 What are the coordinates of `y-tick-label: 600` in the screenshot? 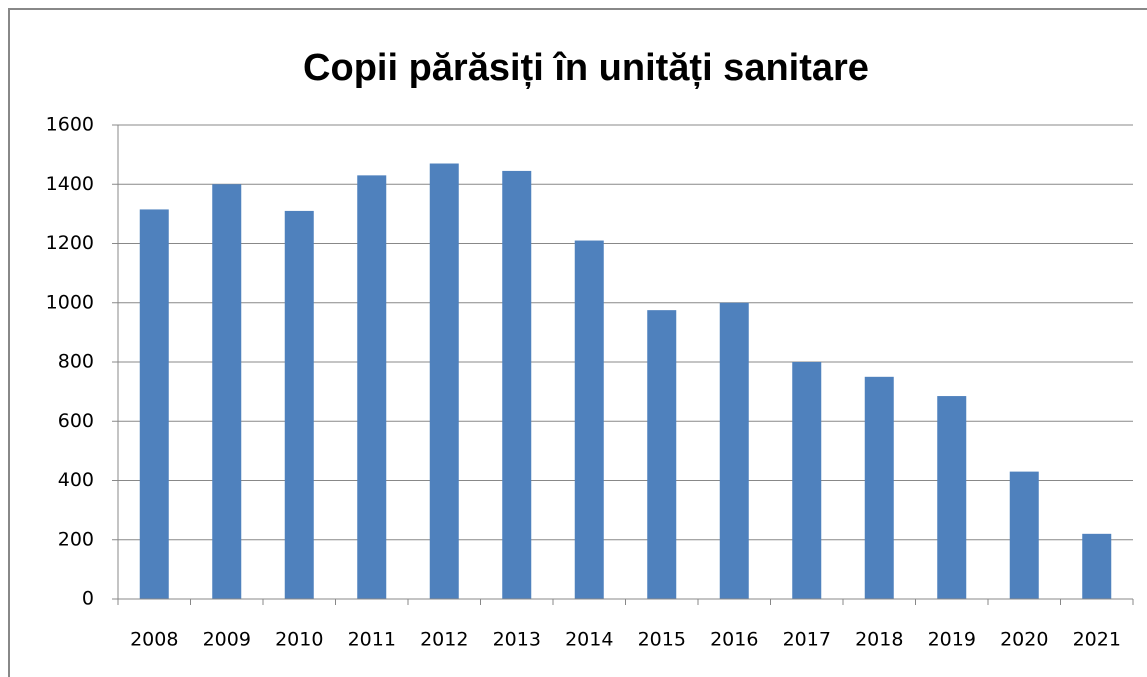 It's located at (76, 421).